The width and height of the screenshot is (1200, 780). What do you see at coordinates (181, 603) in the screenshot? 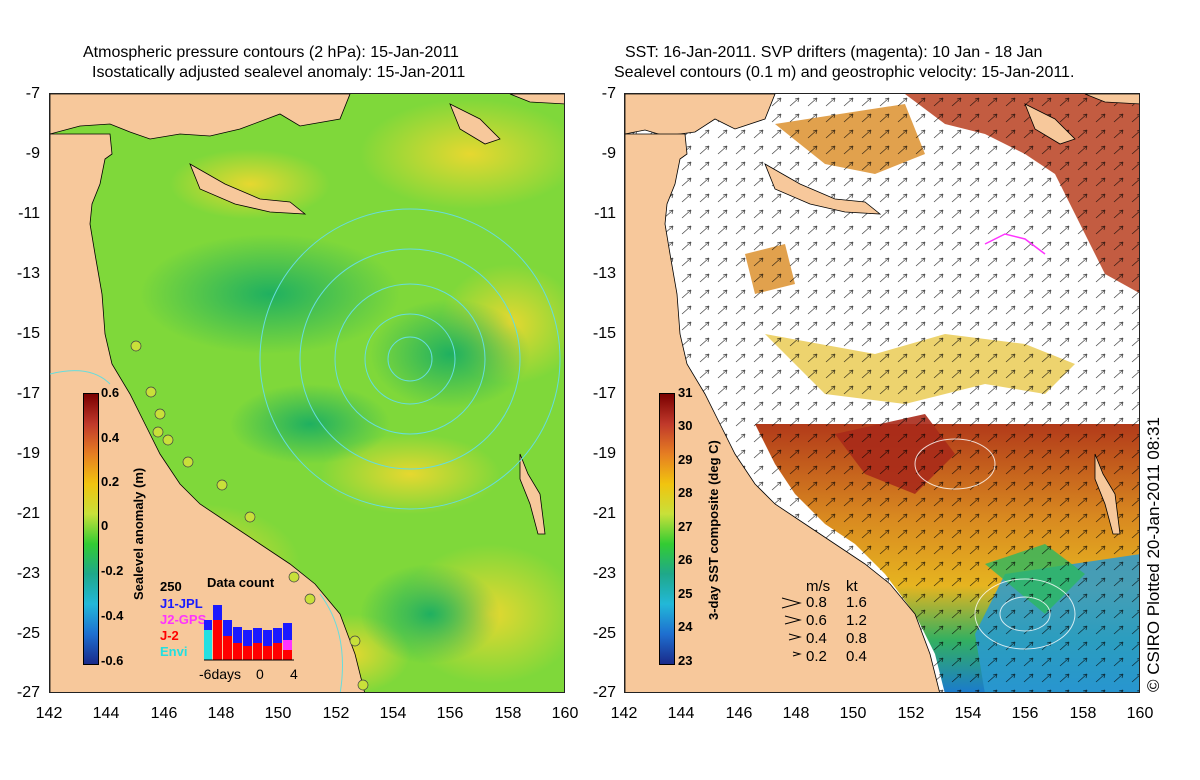
I see `mission-j1-jpl: J1-JPL` at bounding box center [181, 603].